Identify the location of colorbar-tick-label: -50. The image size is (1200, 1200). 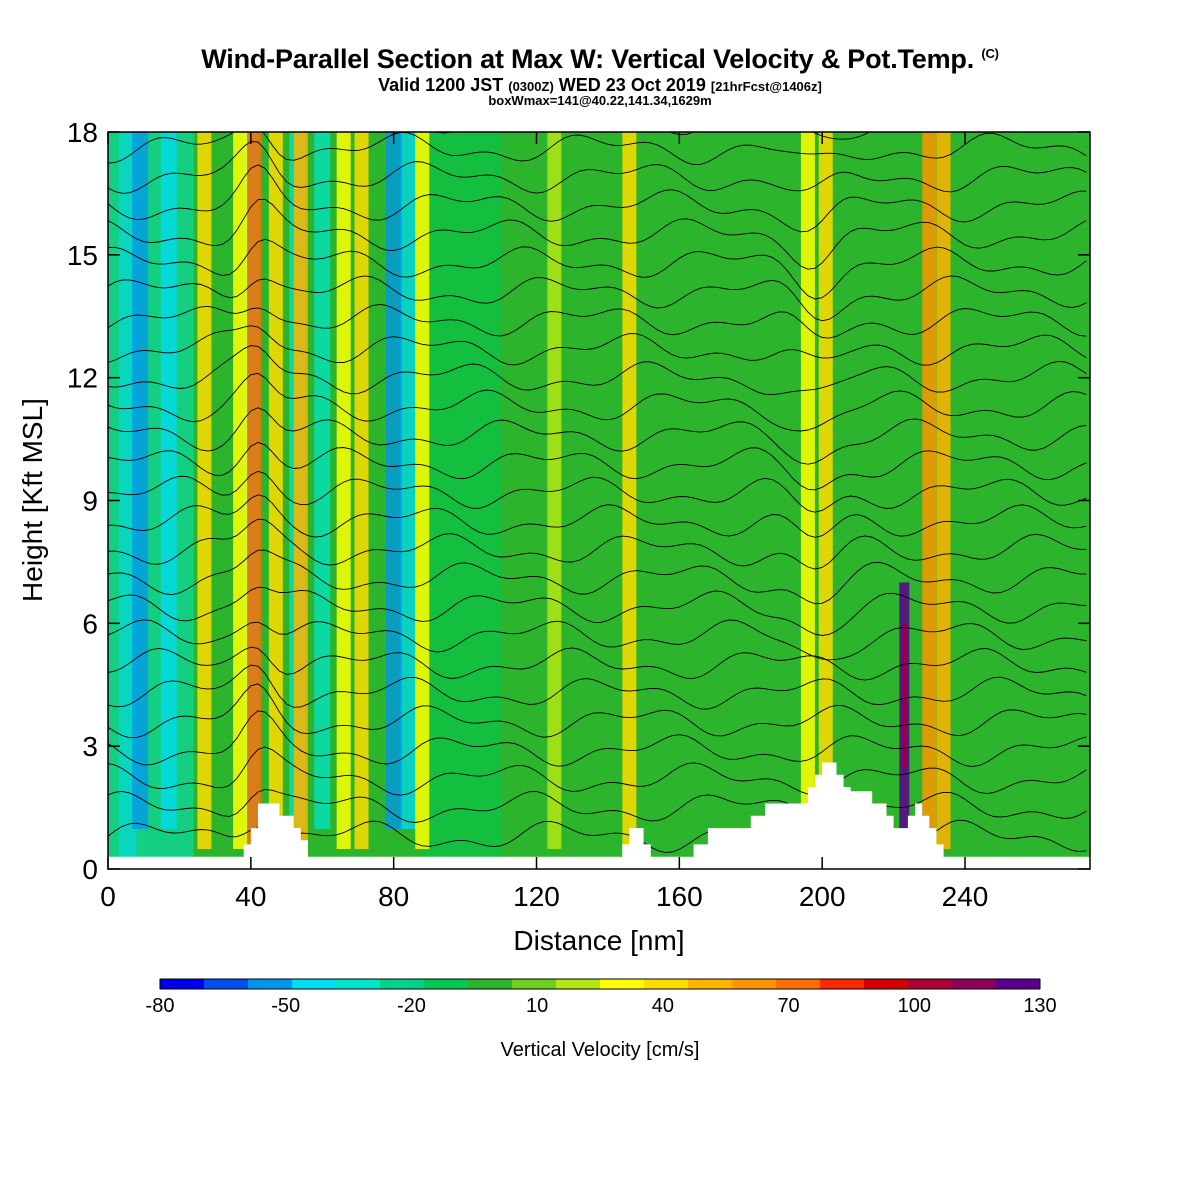
(285, 1006).